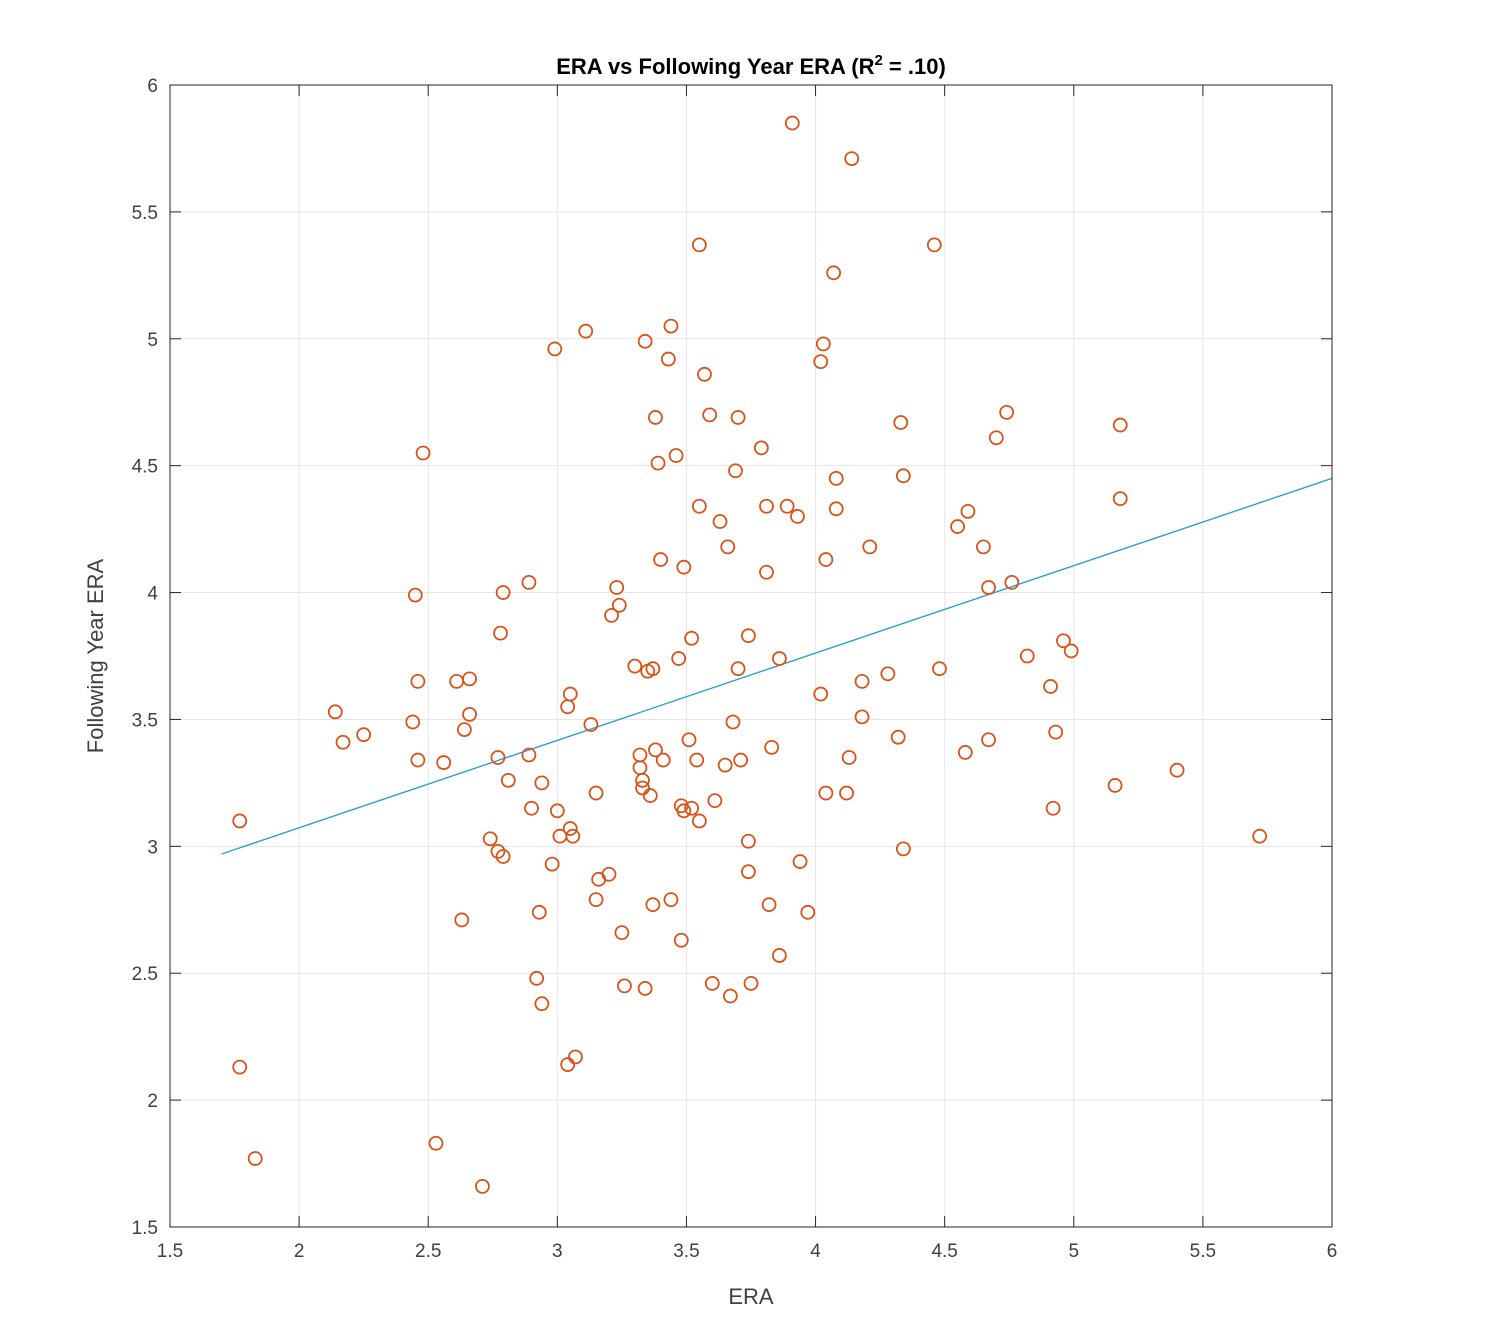 The height and width of the screenshot is (1332, 1500). I want to click on y-tick-label: 2.5, so click(145, 974).